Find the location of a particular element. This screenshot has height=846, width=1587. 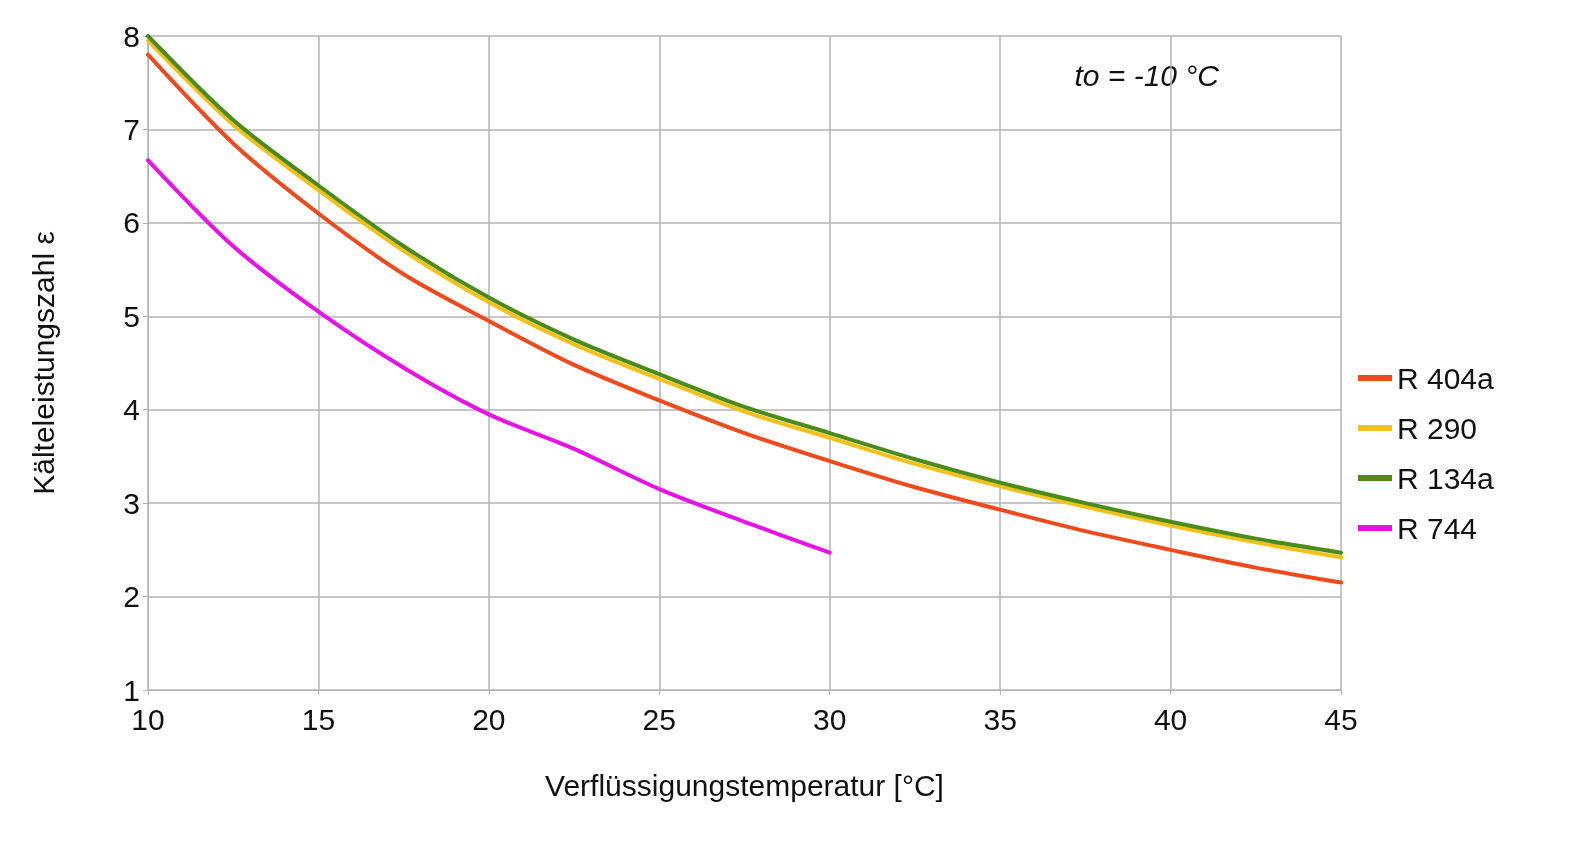

y-tick-label: 5 is located at coordinates (131, 316).